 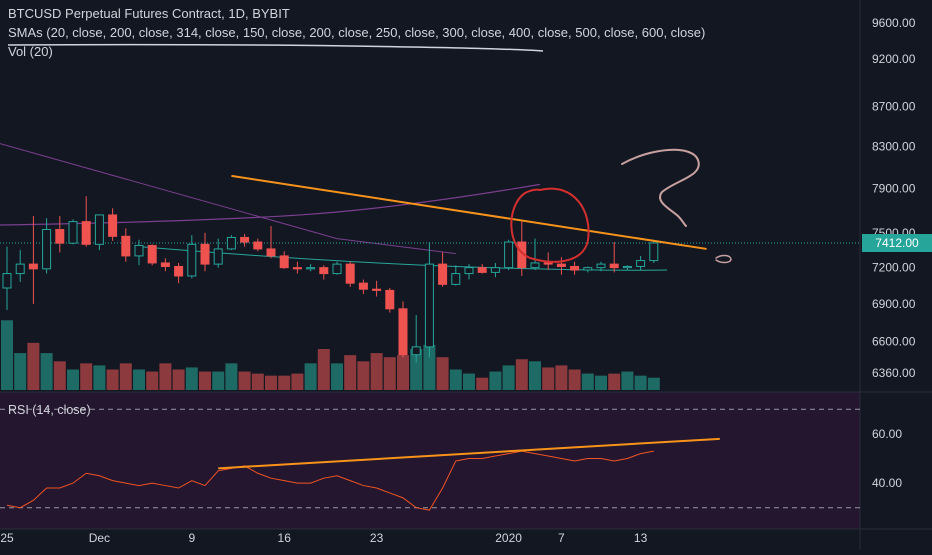 I want to click on price-axis-label: 7200.00, so click(x=894, y=268).